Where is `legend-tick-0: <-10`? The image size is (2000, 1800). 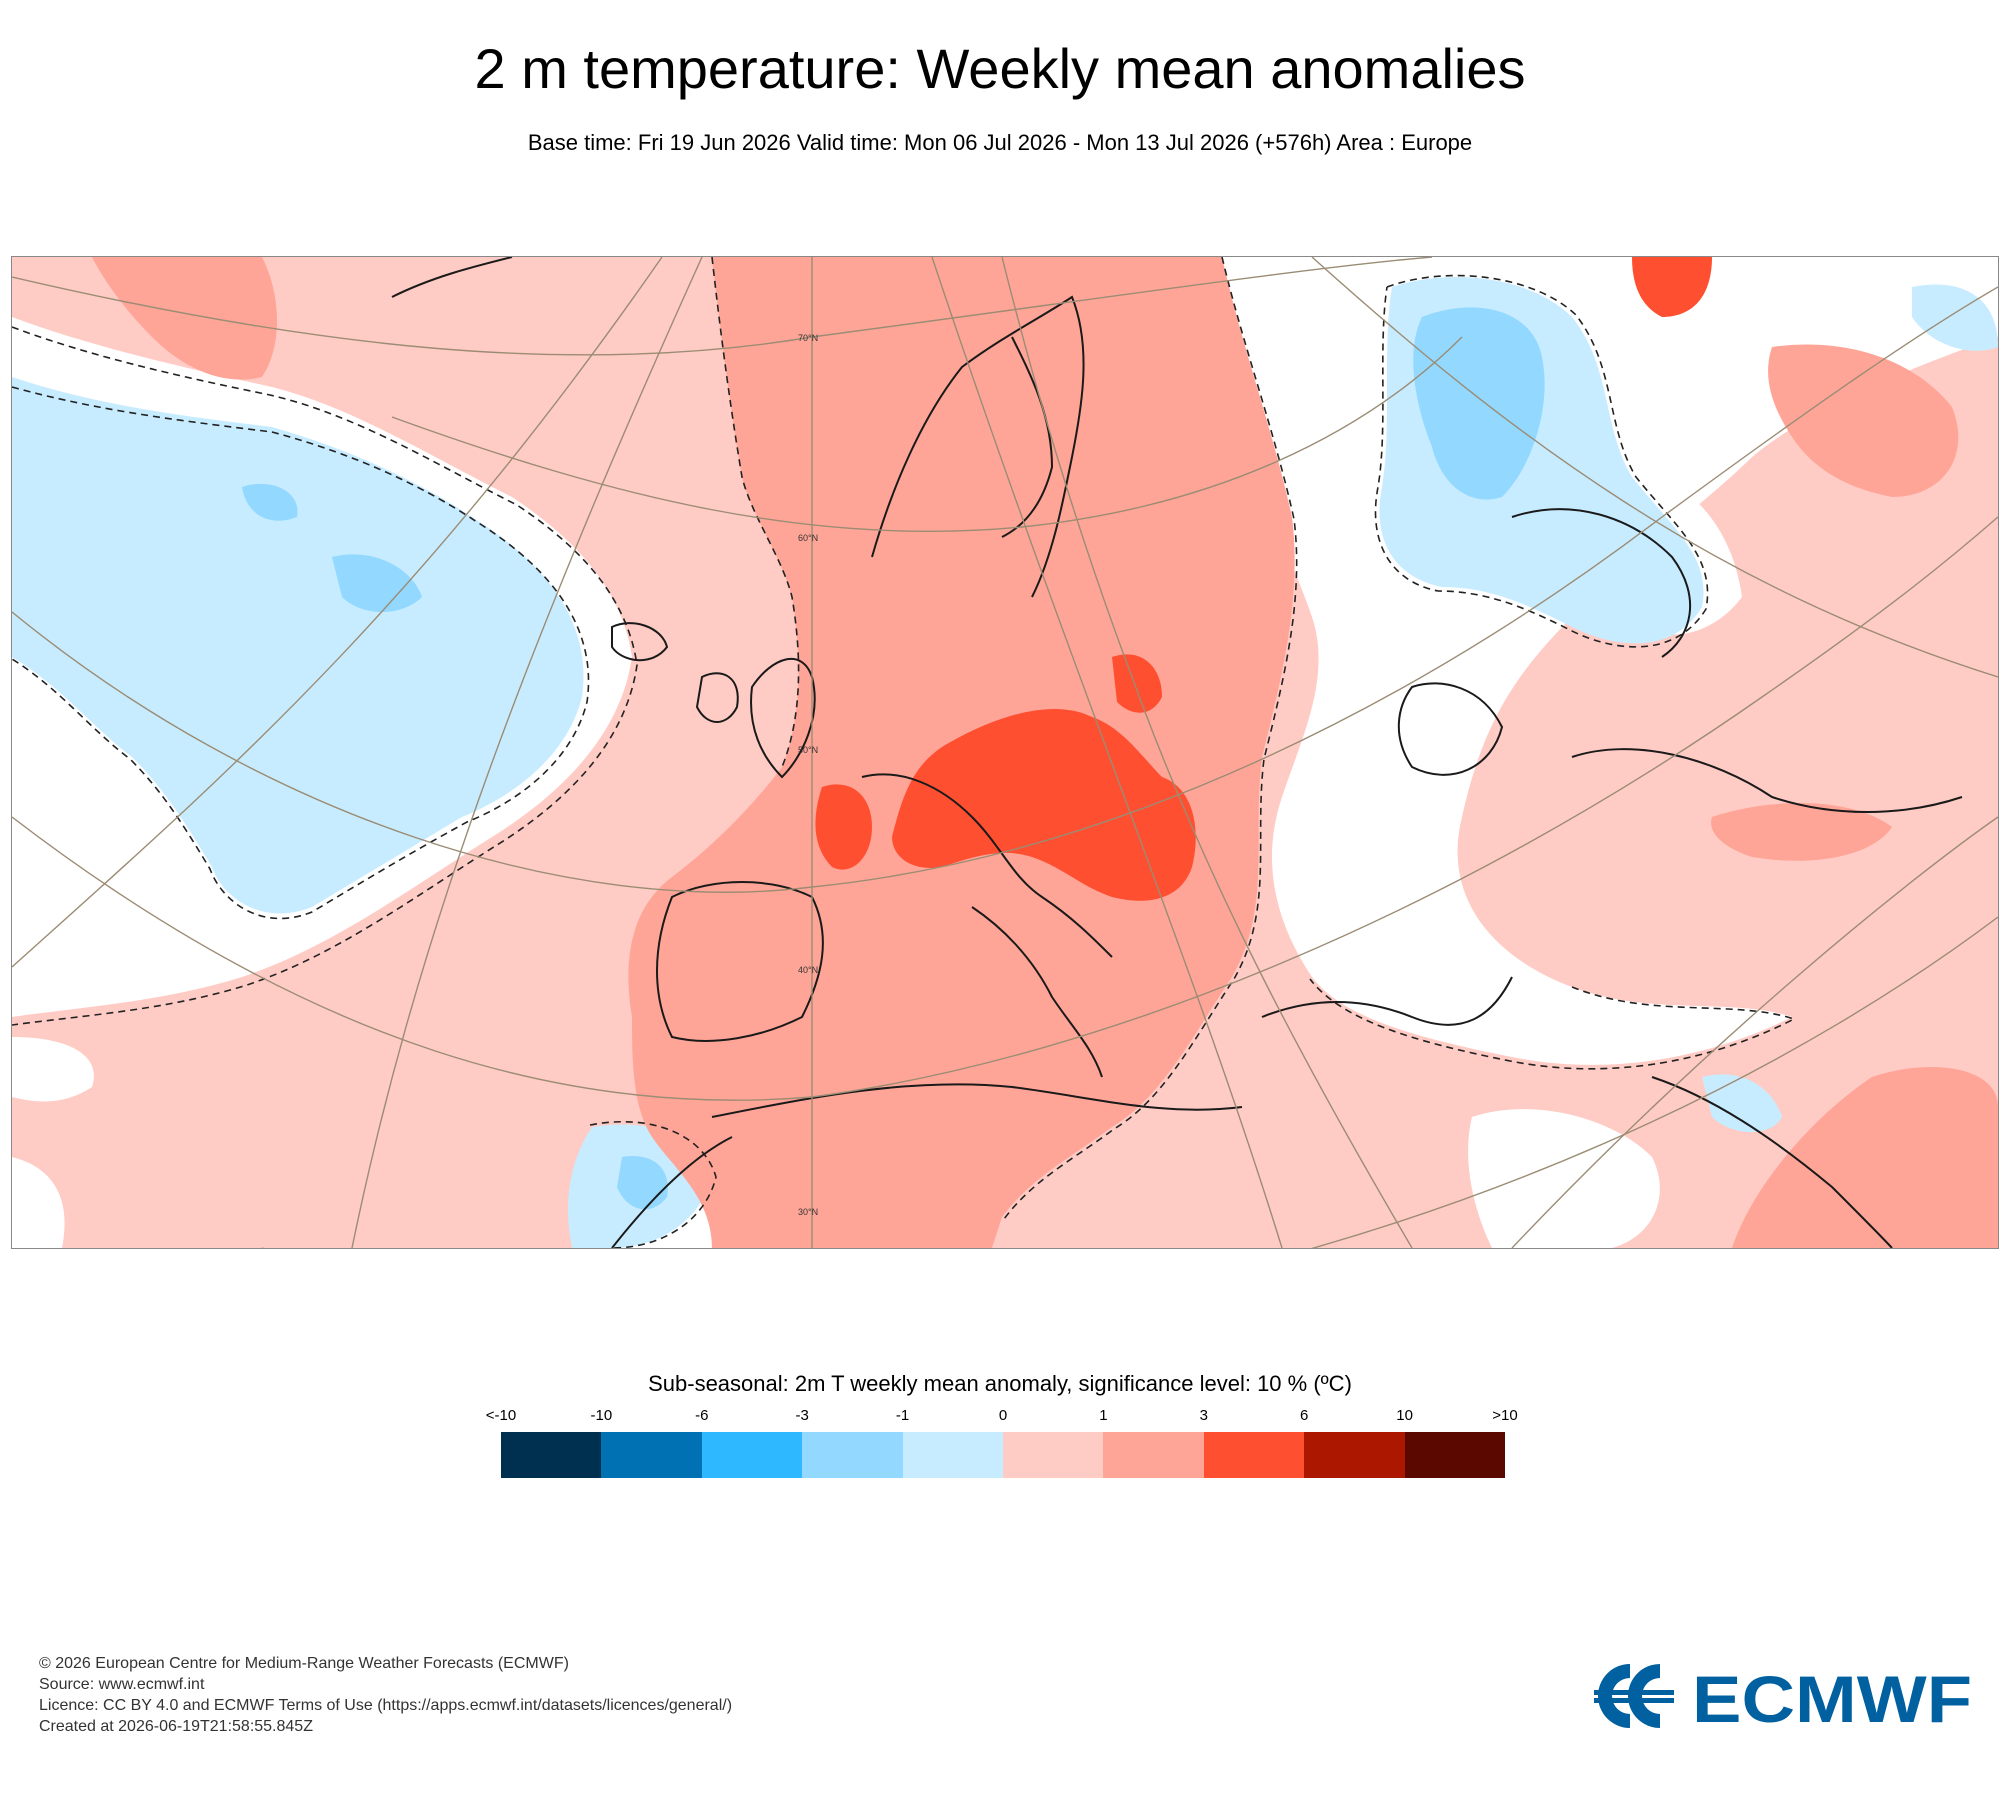
legend-tick-0: <-10 is located at coordinates (501, 1415).